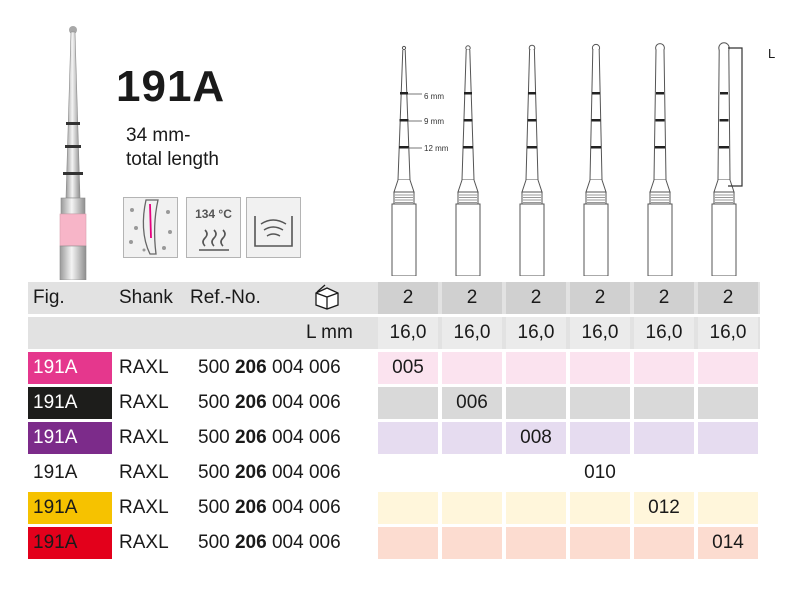 Image resolution: width=800 pixels, height=600 pixels. What do you see at coordinates (735, 117) in the screenshot?
I see `length-bracket` at bounding box center [735, 117].